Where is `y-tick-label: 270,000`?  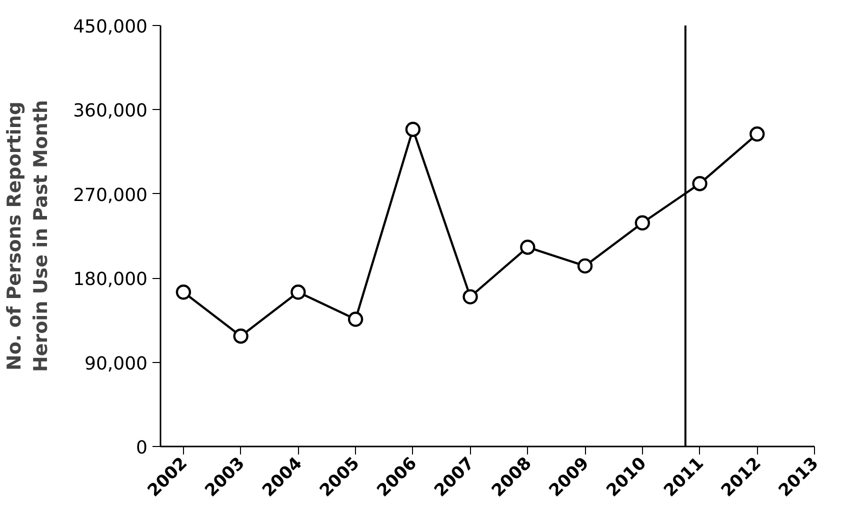
y-tick-label: 270,000 is located at coordinates (110, 195).